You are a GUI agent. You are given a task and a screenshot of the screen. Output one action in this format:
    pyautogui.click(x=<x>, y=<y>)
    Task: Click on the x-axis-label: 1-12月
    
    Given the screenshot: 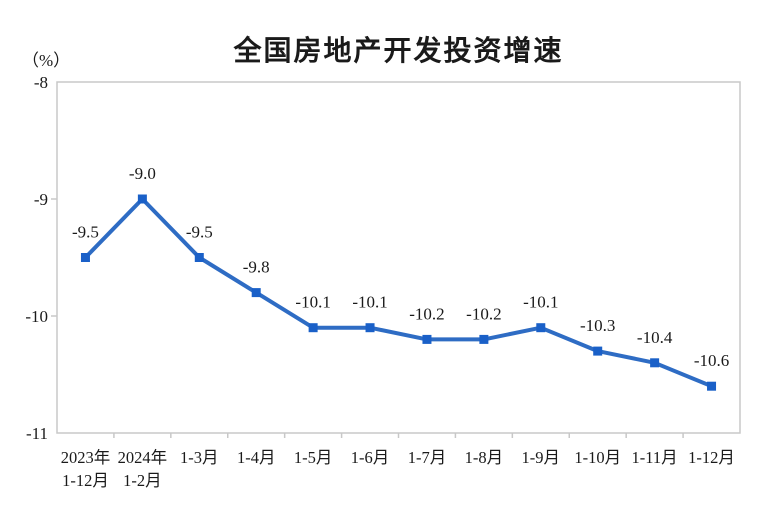 What is the action you would take?
    pyautogui.click(x=711, y=457)
    